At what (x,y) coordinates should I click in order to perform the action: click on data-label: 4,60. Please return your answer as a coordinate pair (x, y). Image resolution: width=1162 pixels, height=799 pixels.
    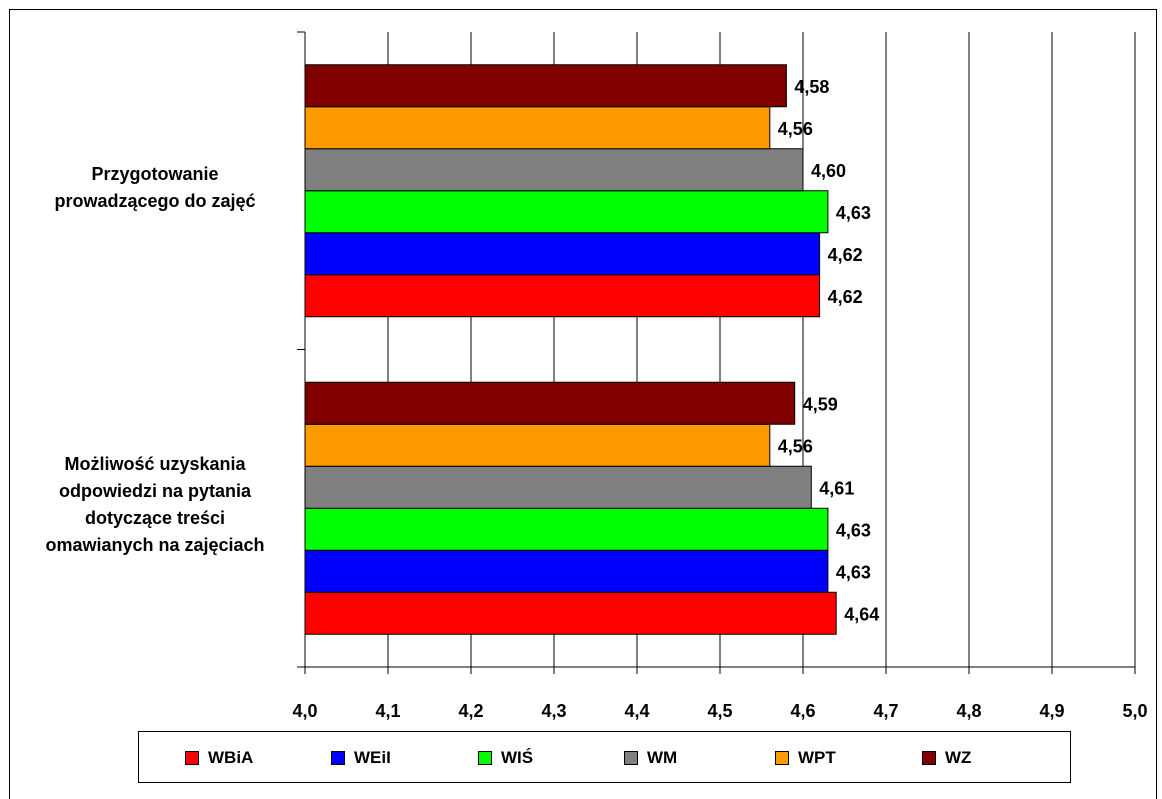
    Looking at the image, I should click on (828, 171).